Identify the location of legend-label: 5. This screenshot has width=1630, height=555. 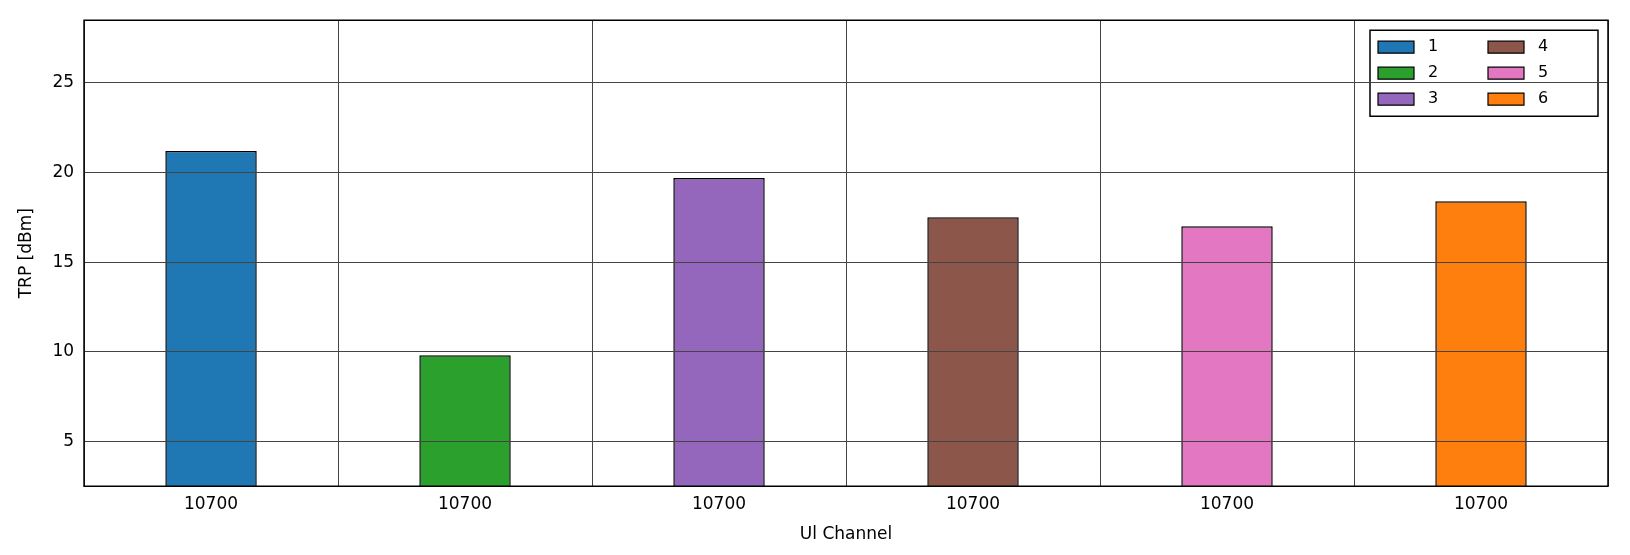
(1543, 72).